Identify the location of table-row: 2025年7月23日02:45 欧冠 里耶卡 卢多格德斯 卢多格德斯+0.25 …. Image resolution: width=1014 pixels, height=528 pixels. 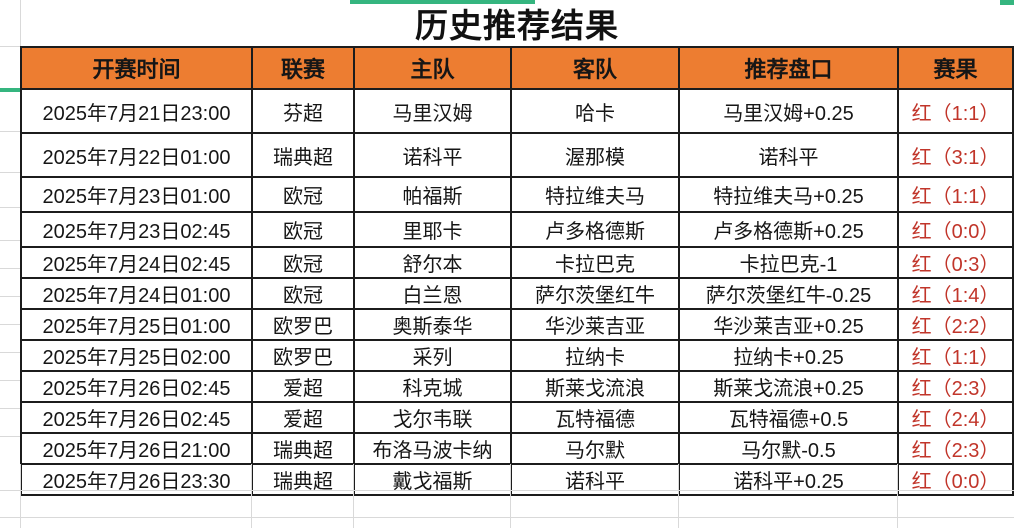
(517, 229).